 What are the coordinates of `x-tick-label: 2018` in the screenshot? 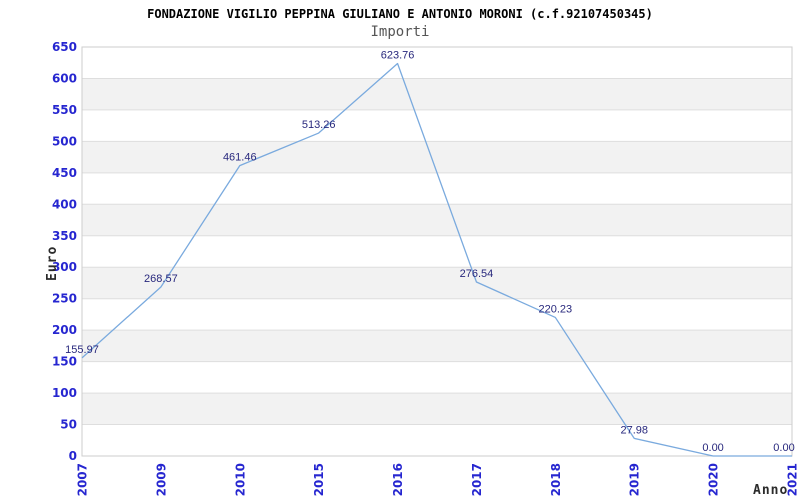 It's located at (556, 479).